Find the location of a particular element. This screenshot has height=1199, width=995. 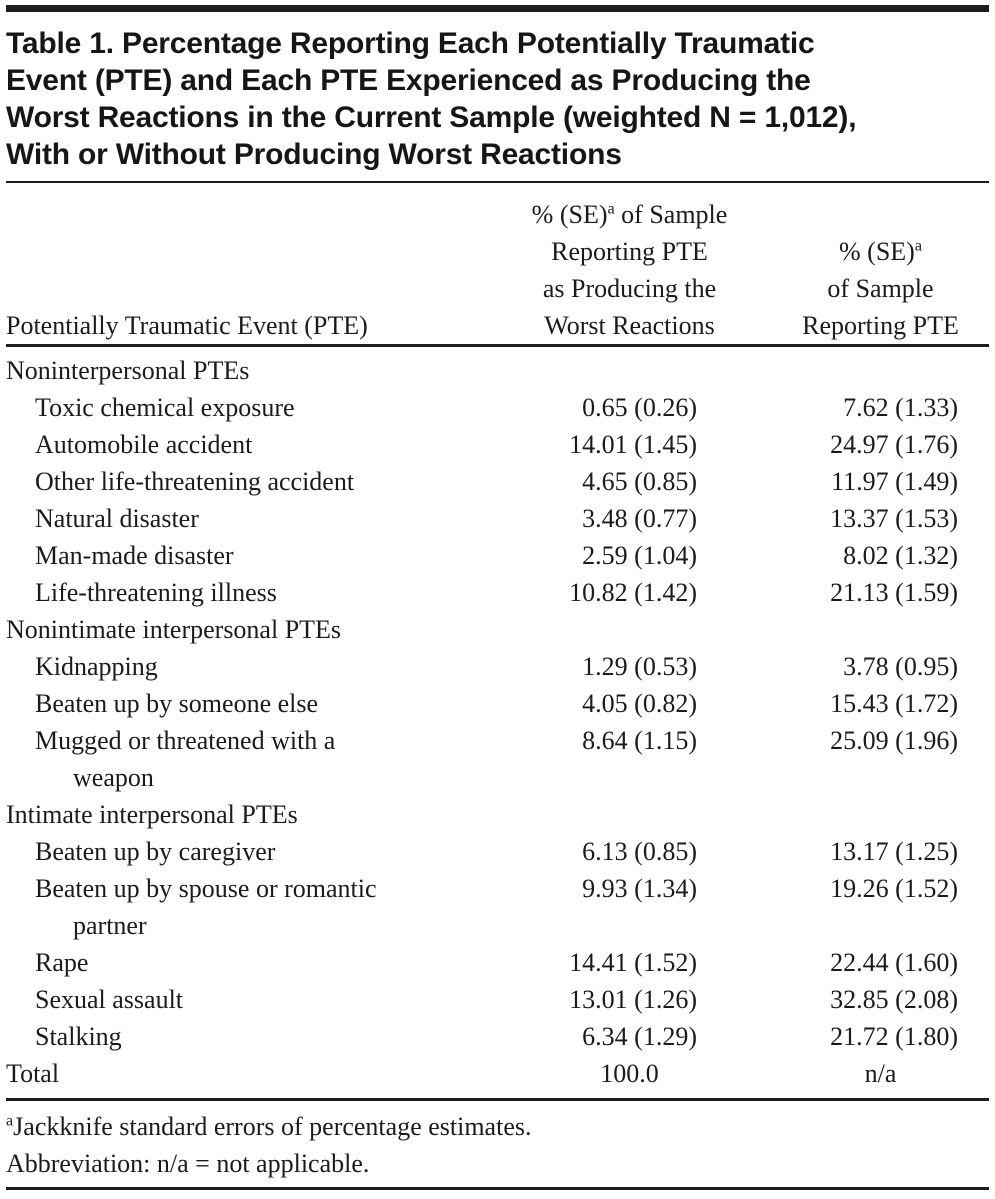

header-line: % (SE)a of Sample is located at coordinates (629, 214).